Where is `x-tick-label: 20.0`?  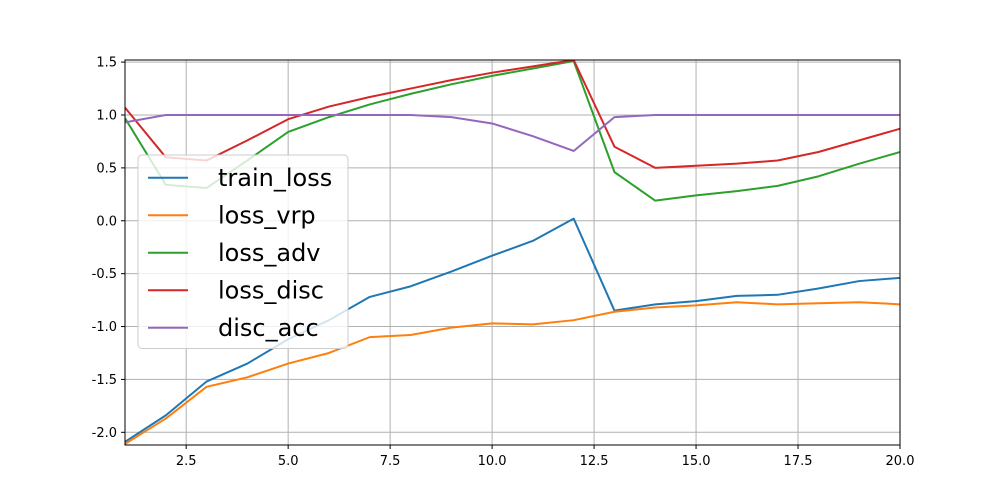
x-tick-label: 20.0 is located at coordinates (900, 461).